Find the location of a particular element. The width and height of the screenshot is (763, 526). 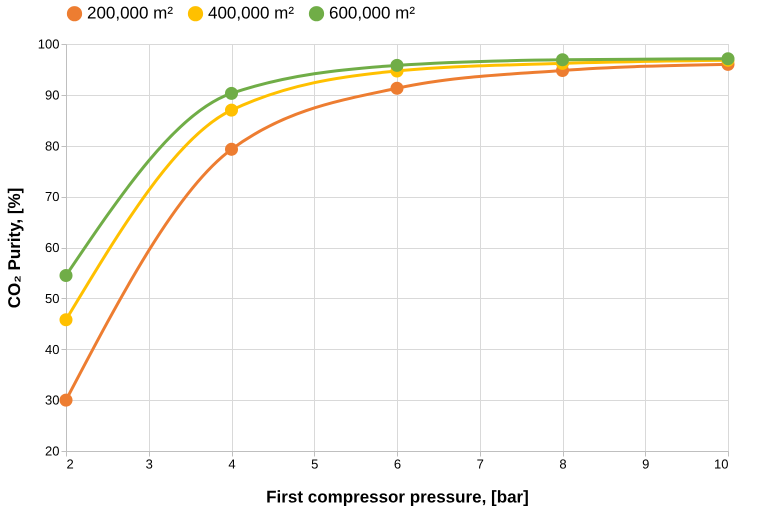

y-tick-label: 90 is located at coordinates (52, 94).